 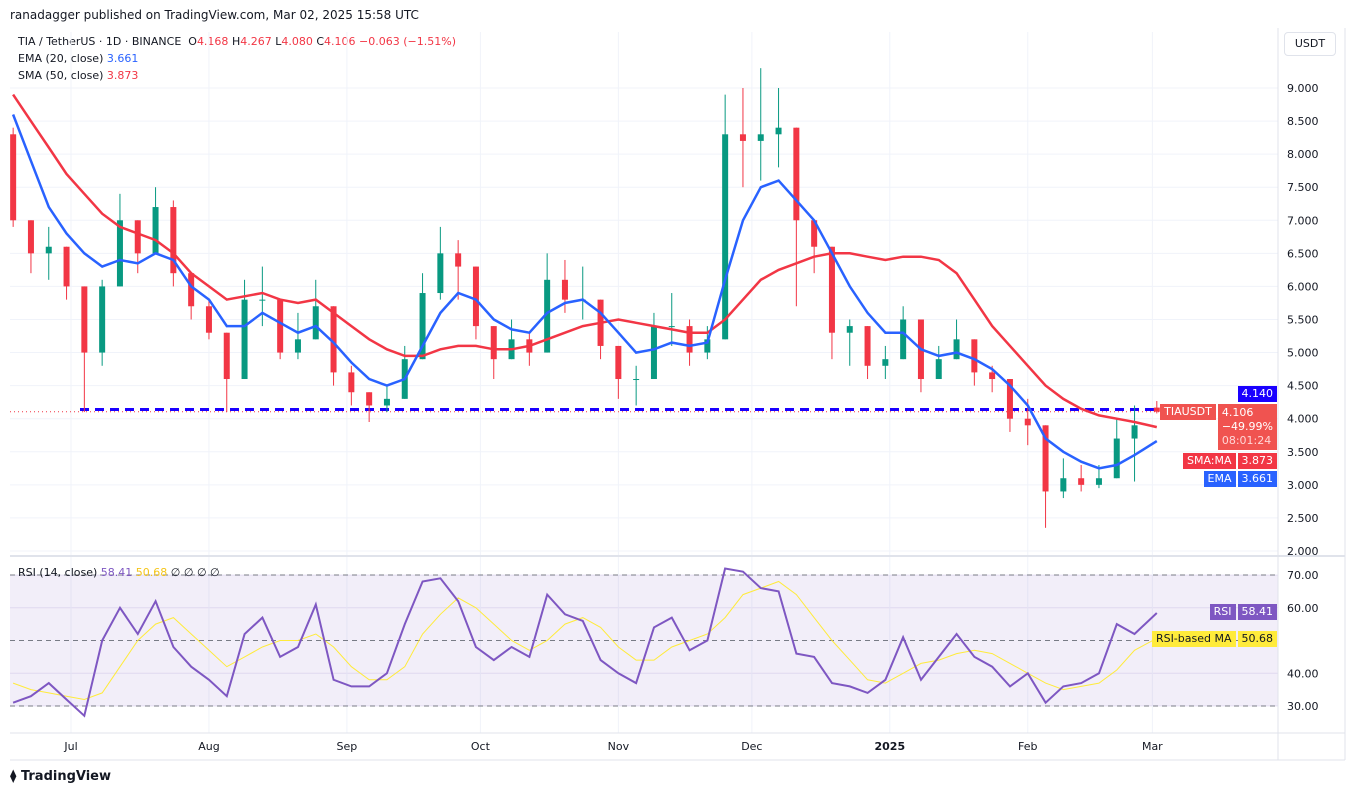 I want to click on price-tick: 5.000, so click(x=1303, y=353).